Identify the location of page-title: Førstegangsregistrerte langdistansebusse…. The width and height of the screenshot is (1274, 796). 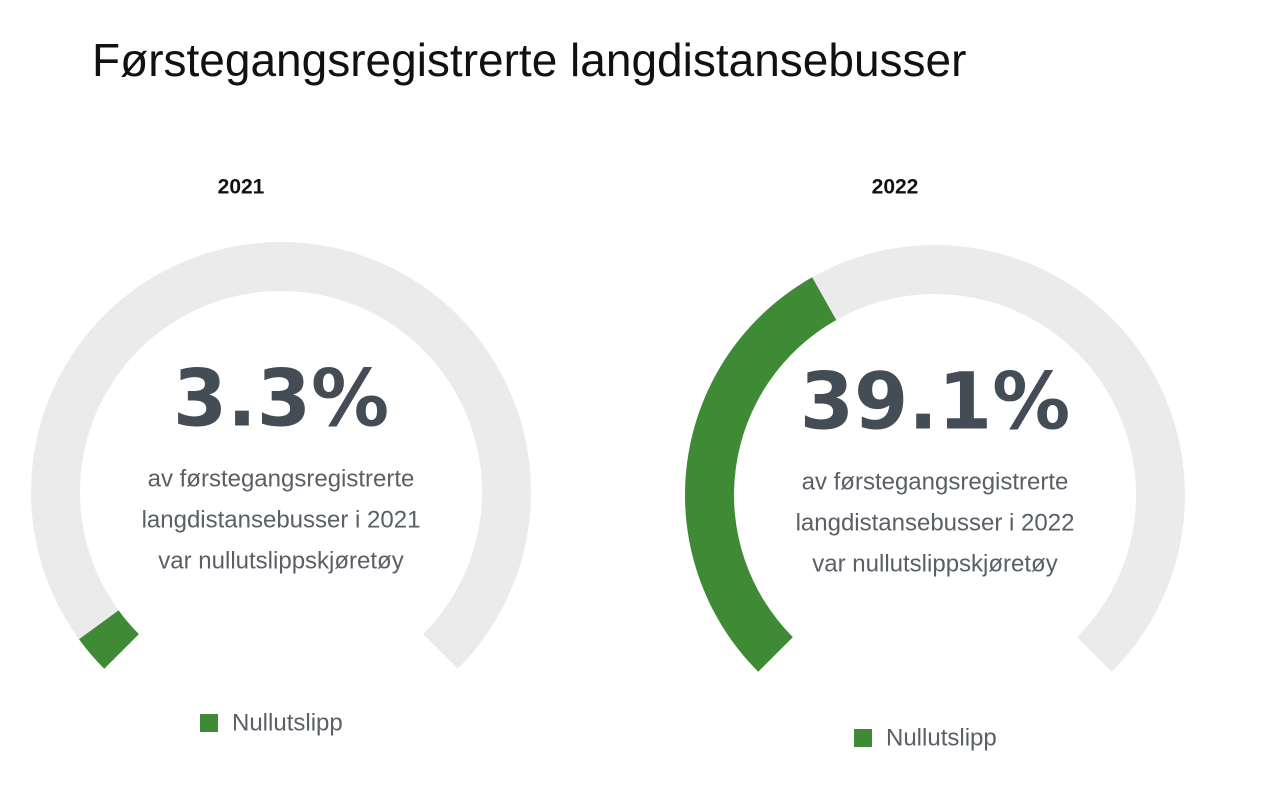
(529, 60).